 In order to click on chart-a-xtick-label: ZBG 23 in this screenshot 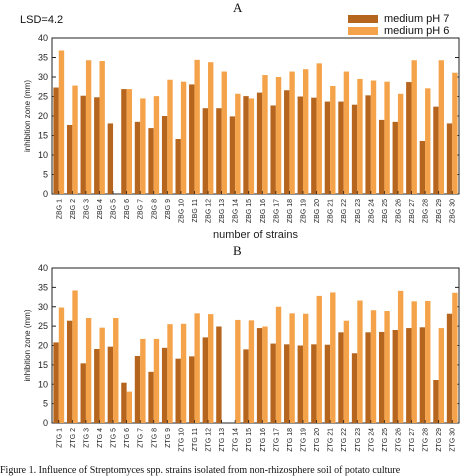, I will do `click(358, 211)`.